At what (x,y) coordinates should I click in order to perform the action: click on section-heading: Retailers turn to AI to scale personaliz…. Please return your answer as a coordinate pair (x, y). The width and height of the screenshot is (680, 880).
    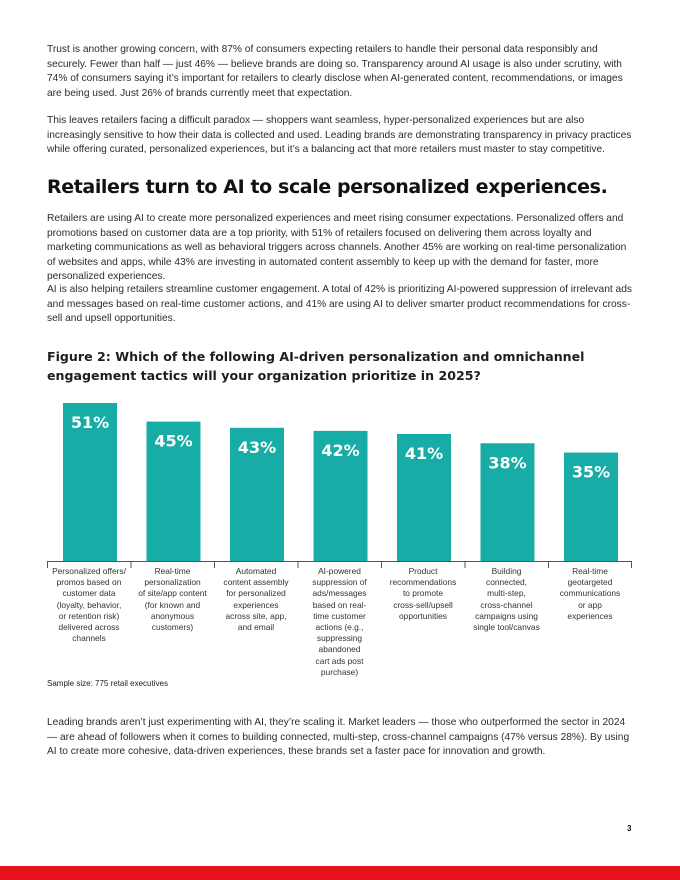
    Looking at the image, I should click on (327, 187).